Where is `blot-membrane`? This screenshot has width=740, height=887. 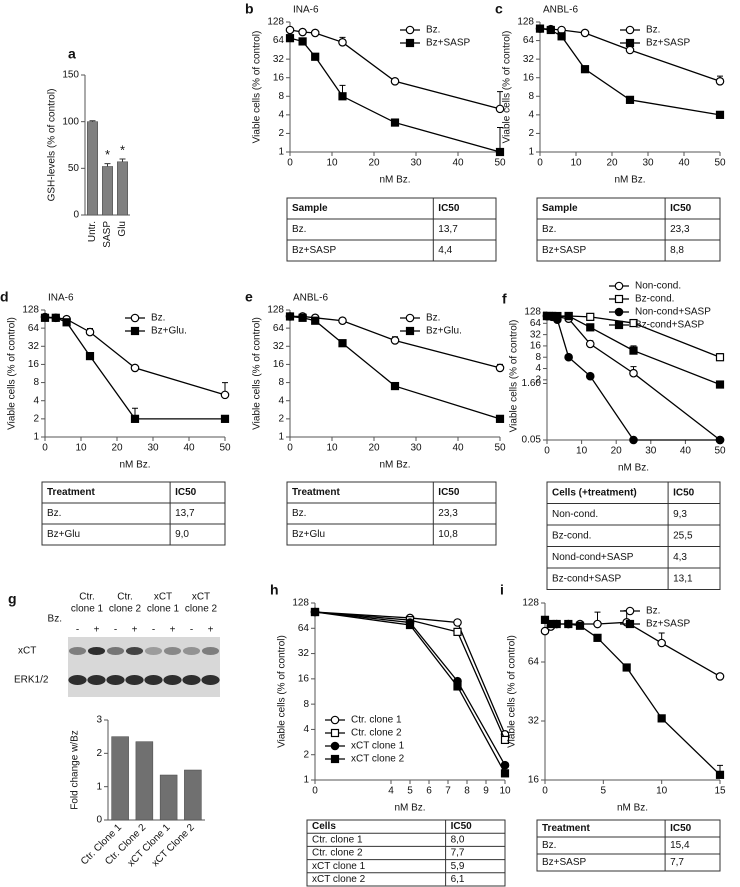
blot-membrane is located at coordinates (144, 667).